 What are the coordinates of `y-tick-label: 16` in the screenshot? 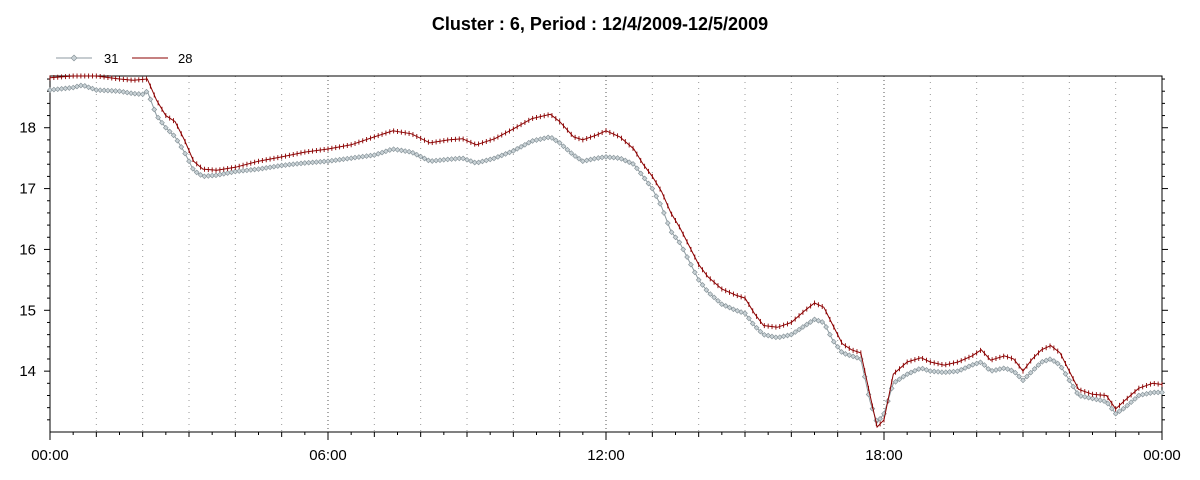 It's located at (27, 249).